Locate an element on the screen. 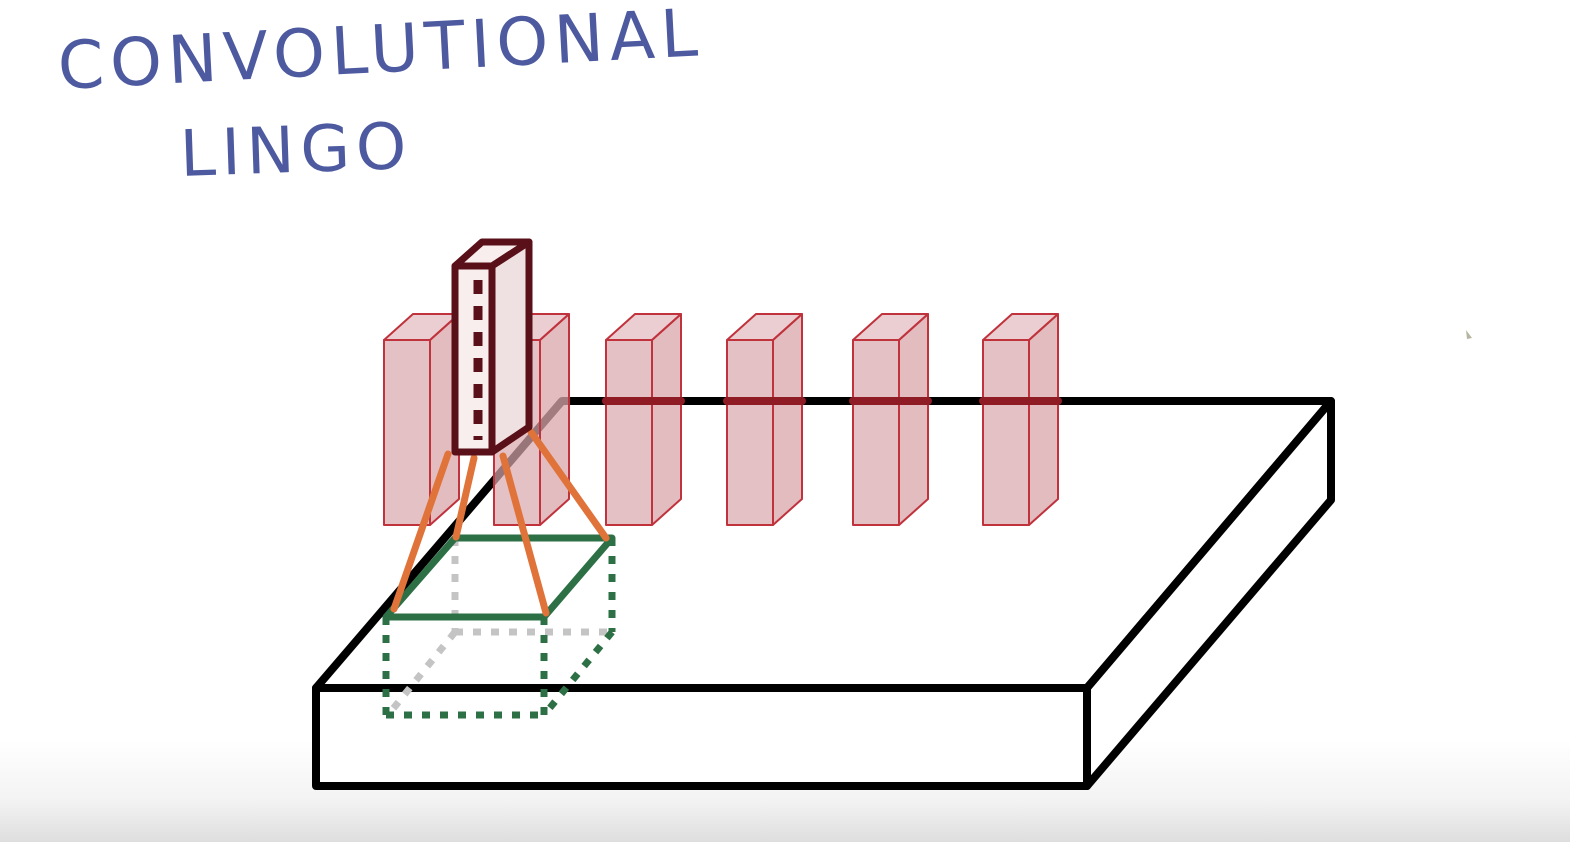 Image resolution: width=1570 pixels, height=842 pixels. selected-output-column is located at coordinates (492, 347).